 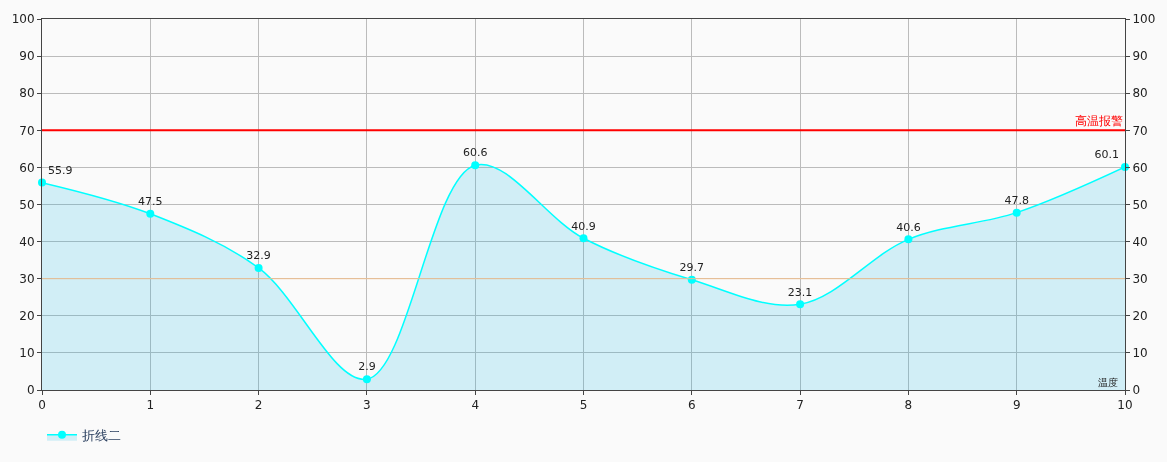 I want to click on annotation: 温度, so click(x=1108, y=382).